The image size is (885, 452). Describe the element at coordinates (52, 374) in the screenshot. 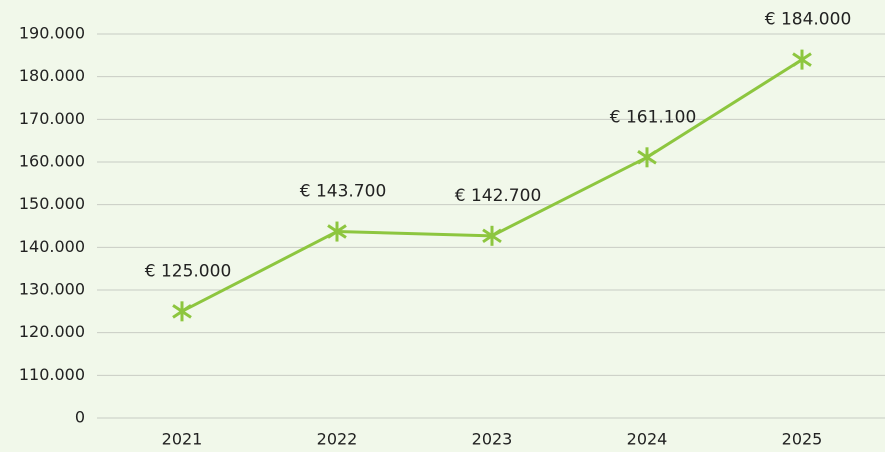

I see `y-tick-label: 110.000` at that location.